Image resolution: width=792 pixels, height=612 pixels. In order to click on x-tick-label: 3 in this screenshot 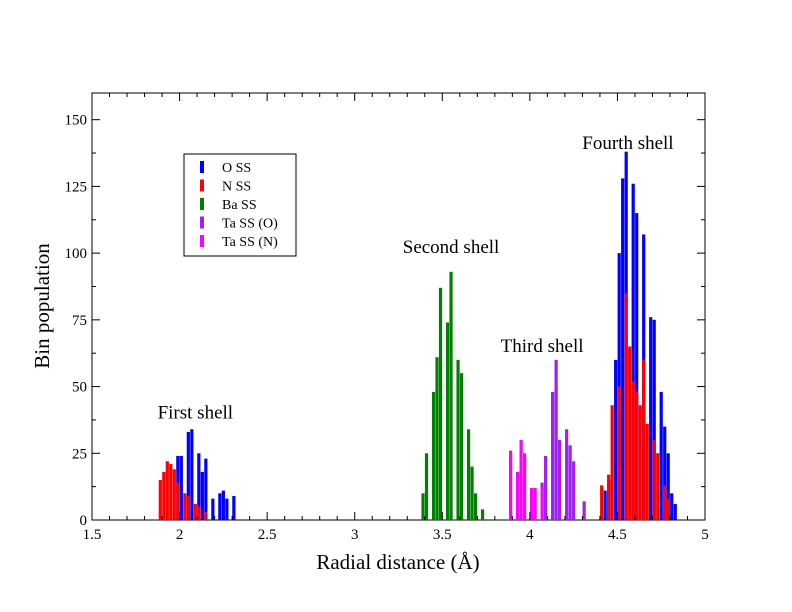, I will do `click(355, 535)`.